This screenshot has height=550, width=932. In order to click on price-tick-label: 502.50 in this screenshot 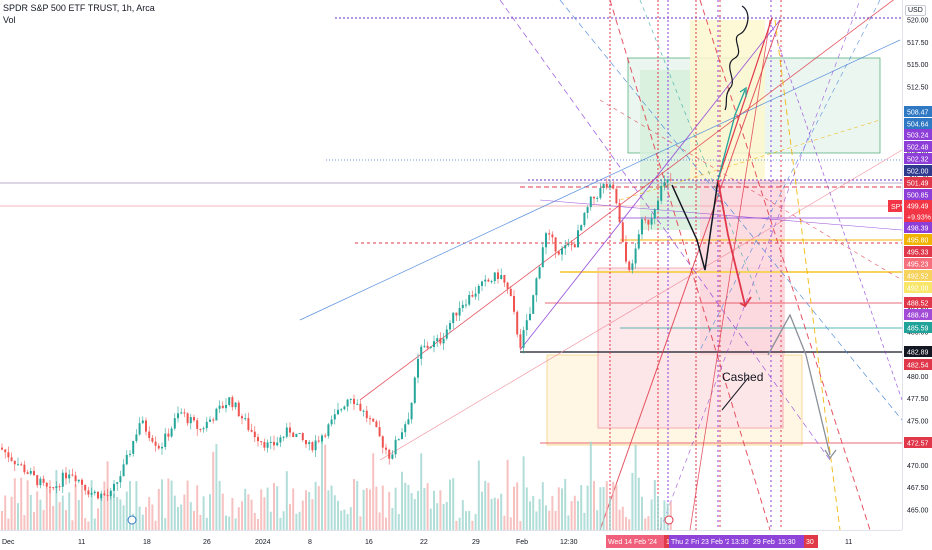, I will do `click(918, 176)`.